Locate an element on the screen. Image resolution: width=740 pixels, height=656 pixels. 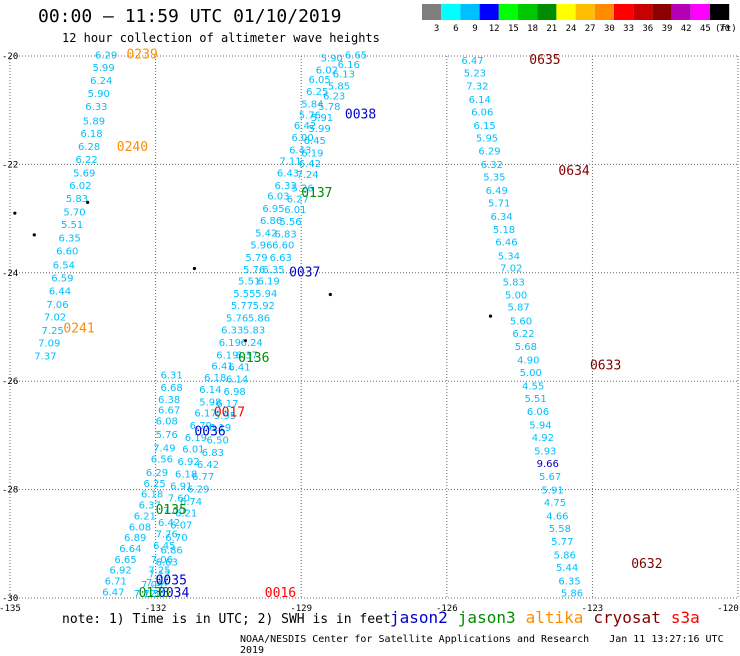
swh-value: 6.35 is located at coordinates (70, 238).